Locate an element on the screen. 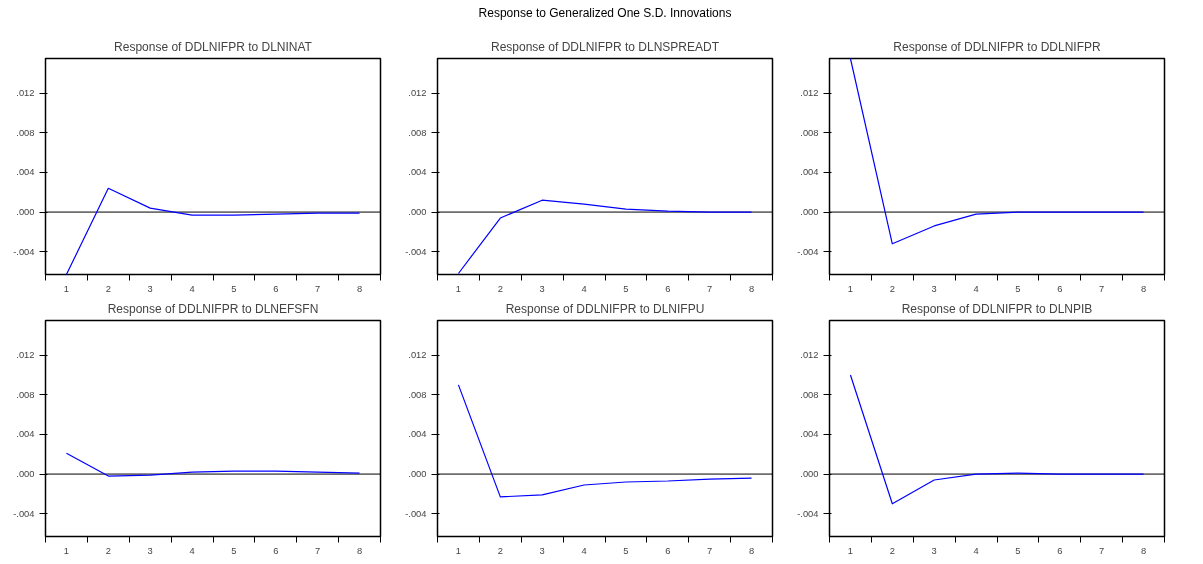  chart-title: Response of DDLNIFPR to DDLNIFPR is located at coordinates (997, 46).